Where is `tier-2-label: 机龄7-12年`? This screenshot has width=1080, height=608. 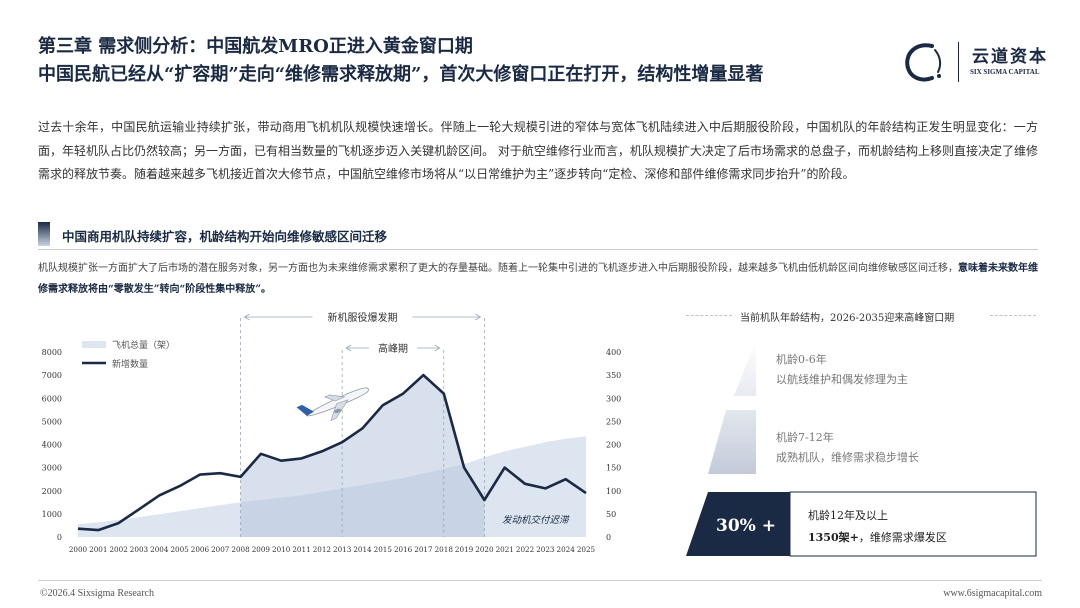 tier-2-label: 机龄7-12年 is located at coordinates (805, 437).